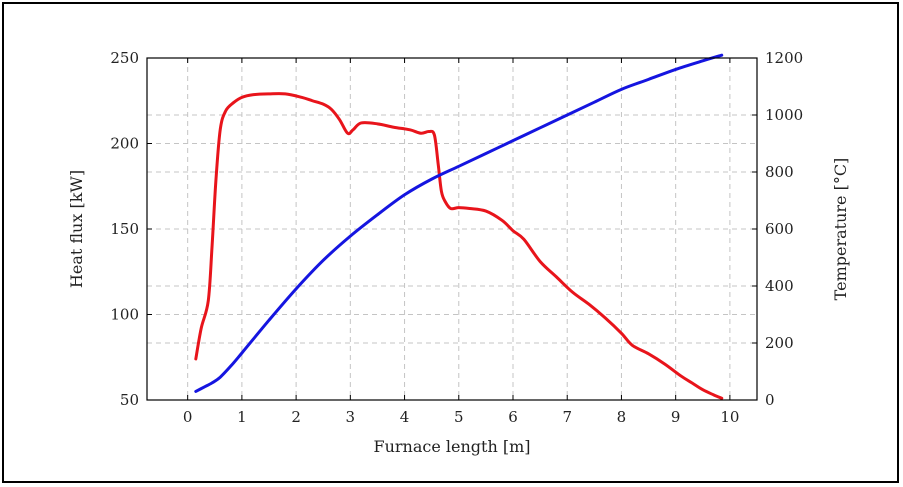 This screenshot has width=903, height=487. What do you see at coordinates (451, 446) in the screenshot?
I see `x-axis-label: Furnace length [m]` at bounding box center [451, 446].